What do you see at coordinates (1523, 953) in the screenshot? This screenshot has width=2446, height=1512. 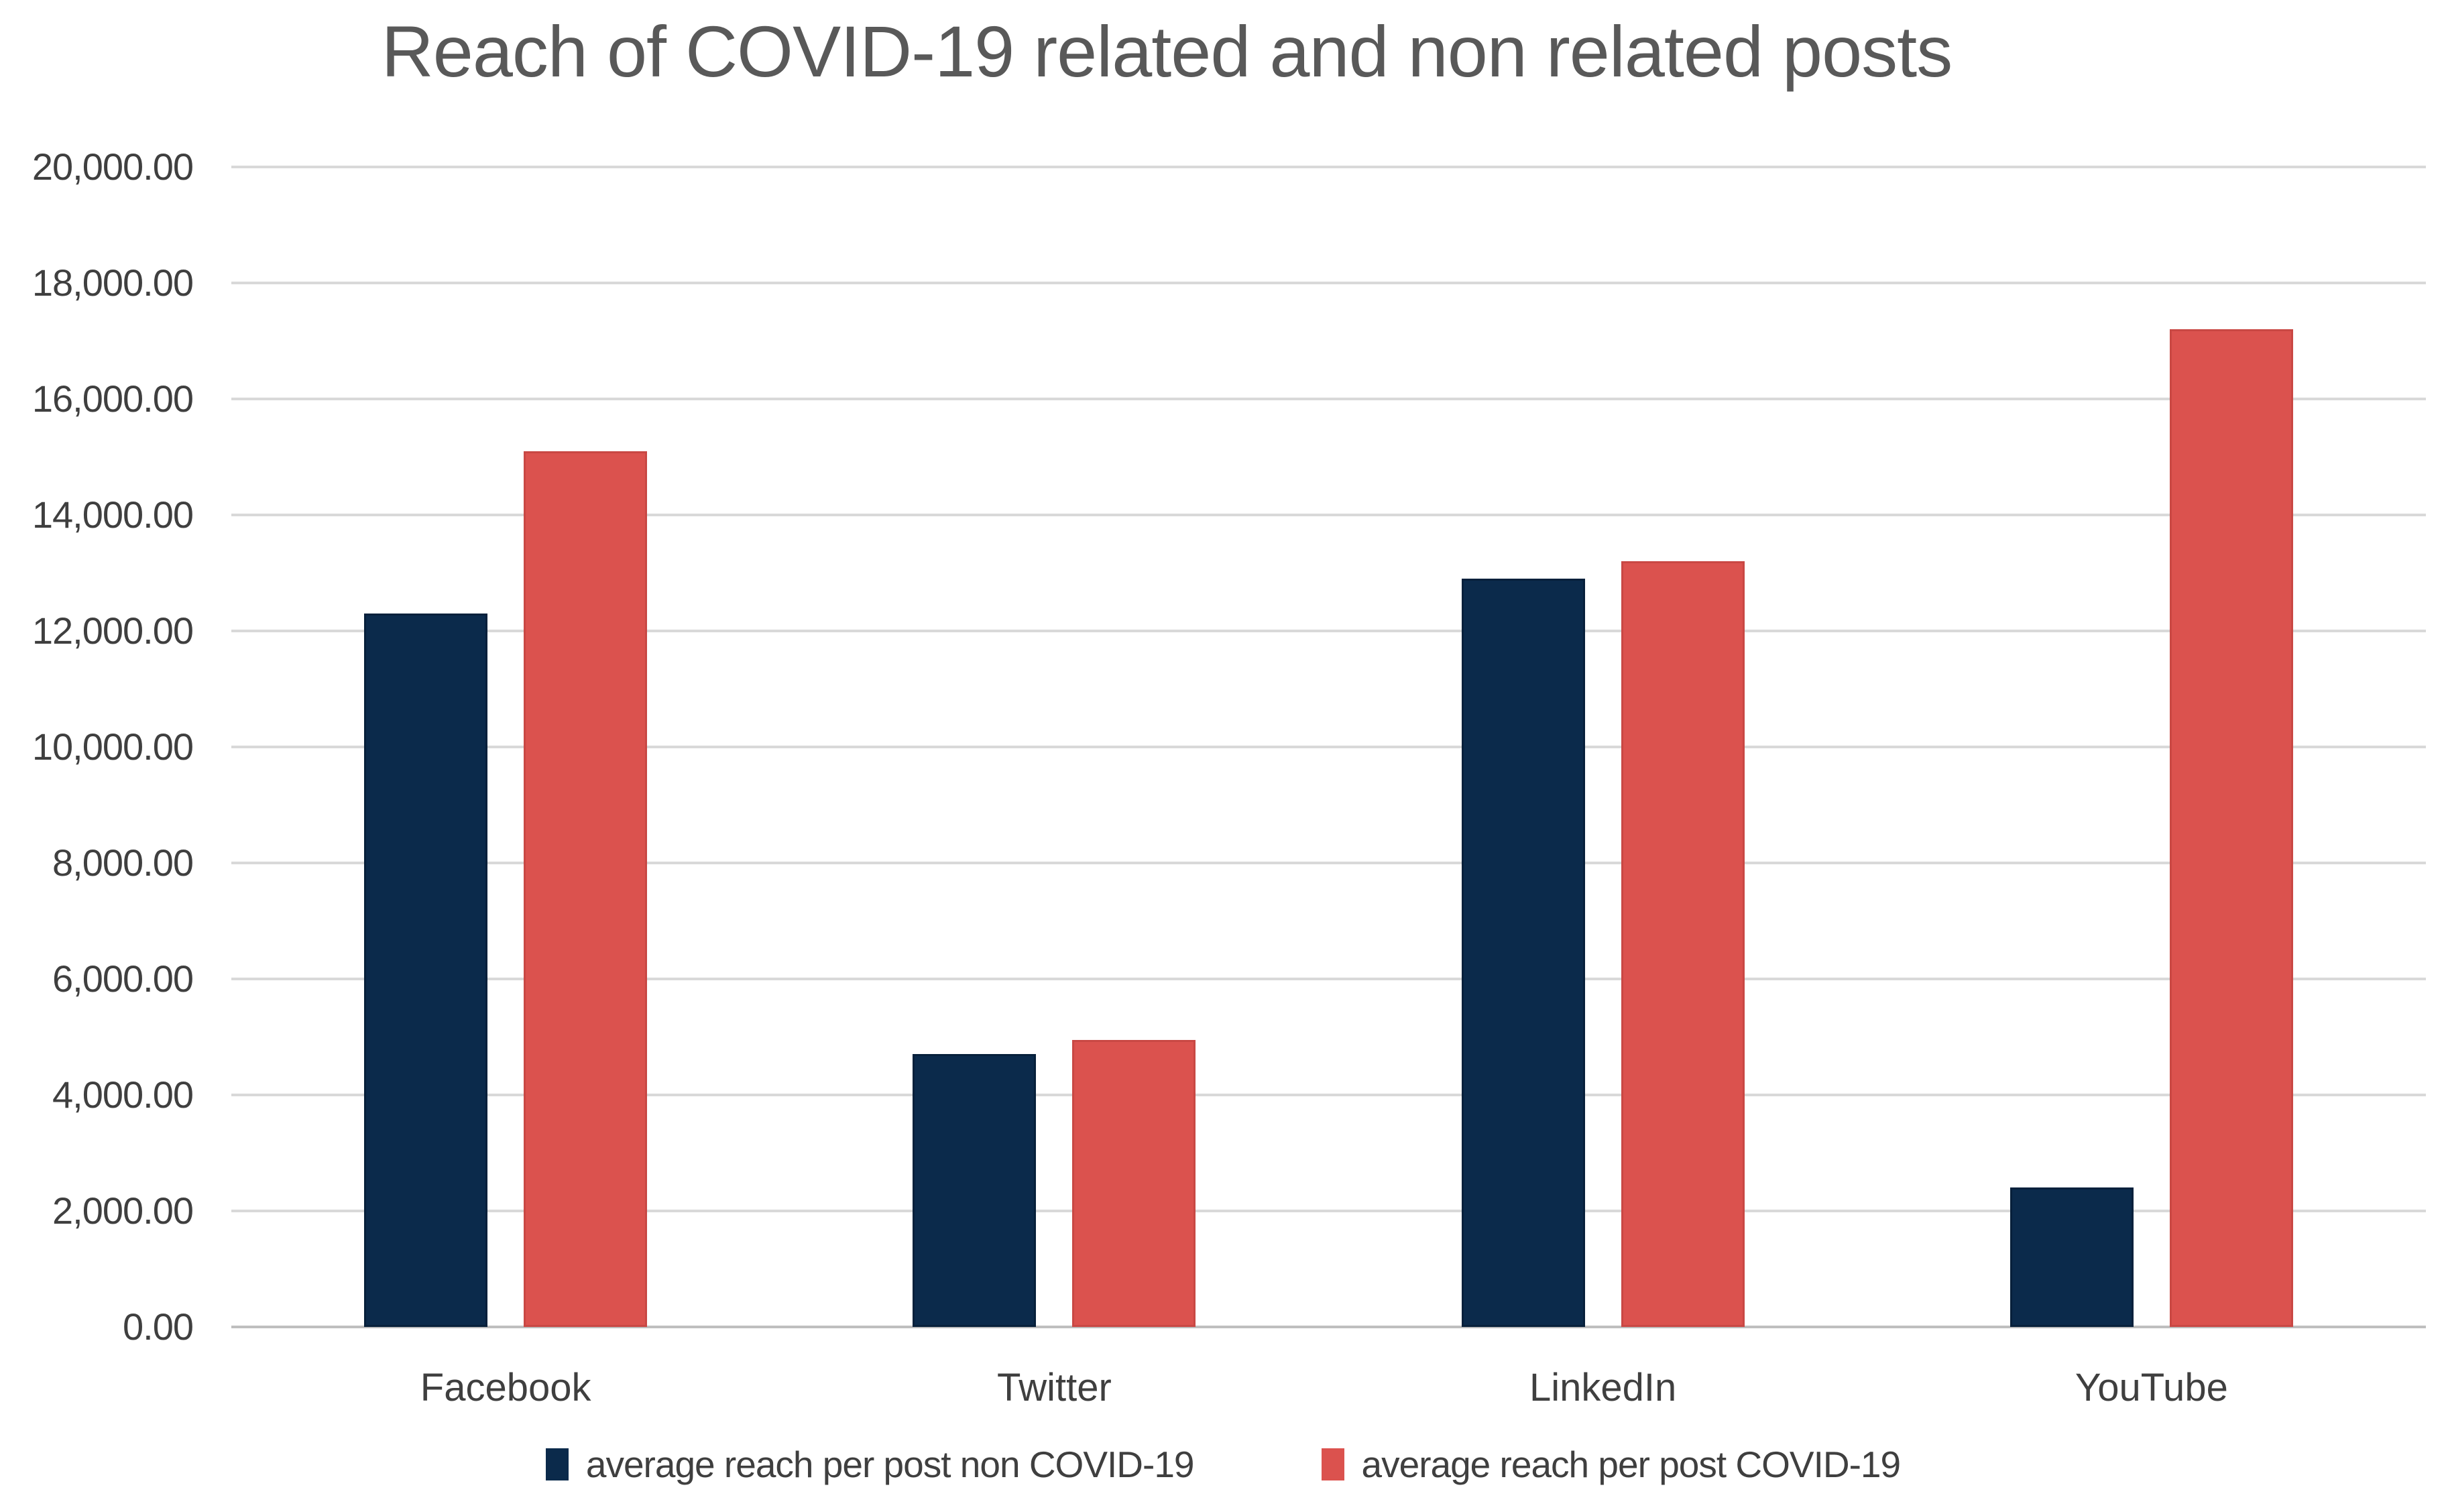 I see `bar-linkedin-non-covid` at bounding box center [1523, 953].